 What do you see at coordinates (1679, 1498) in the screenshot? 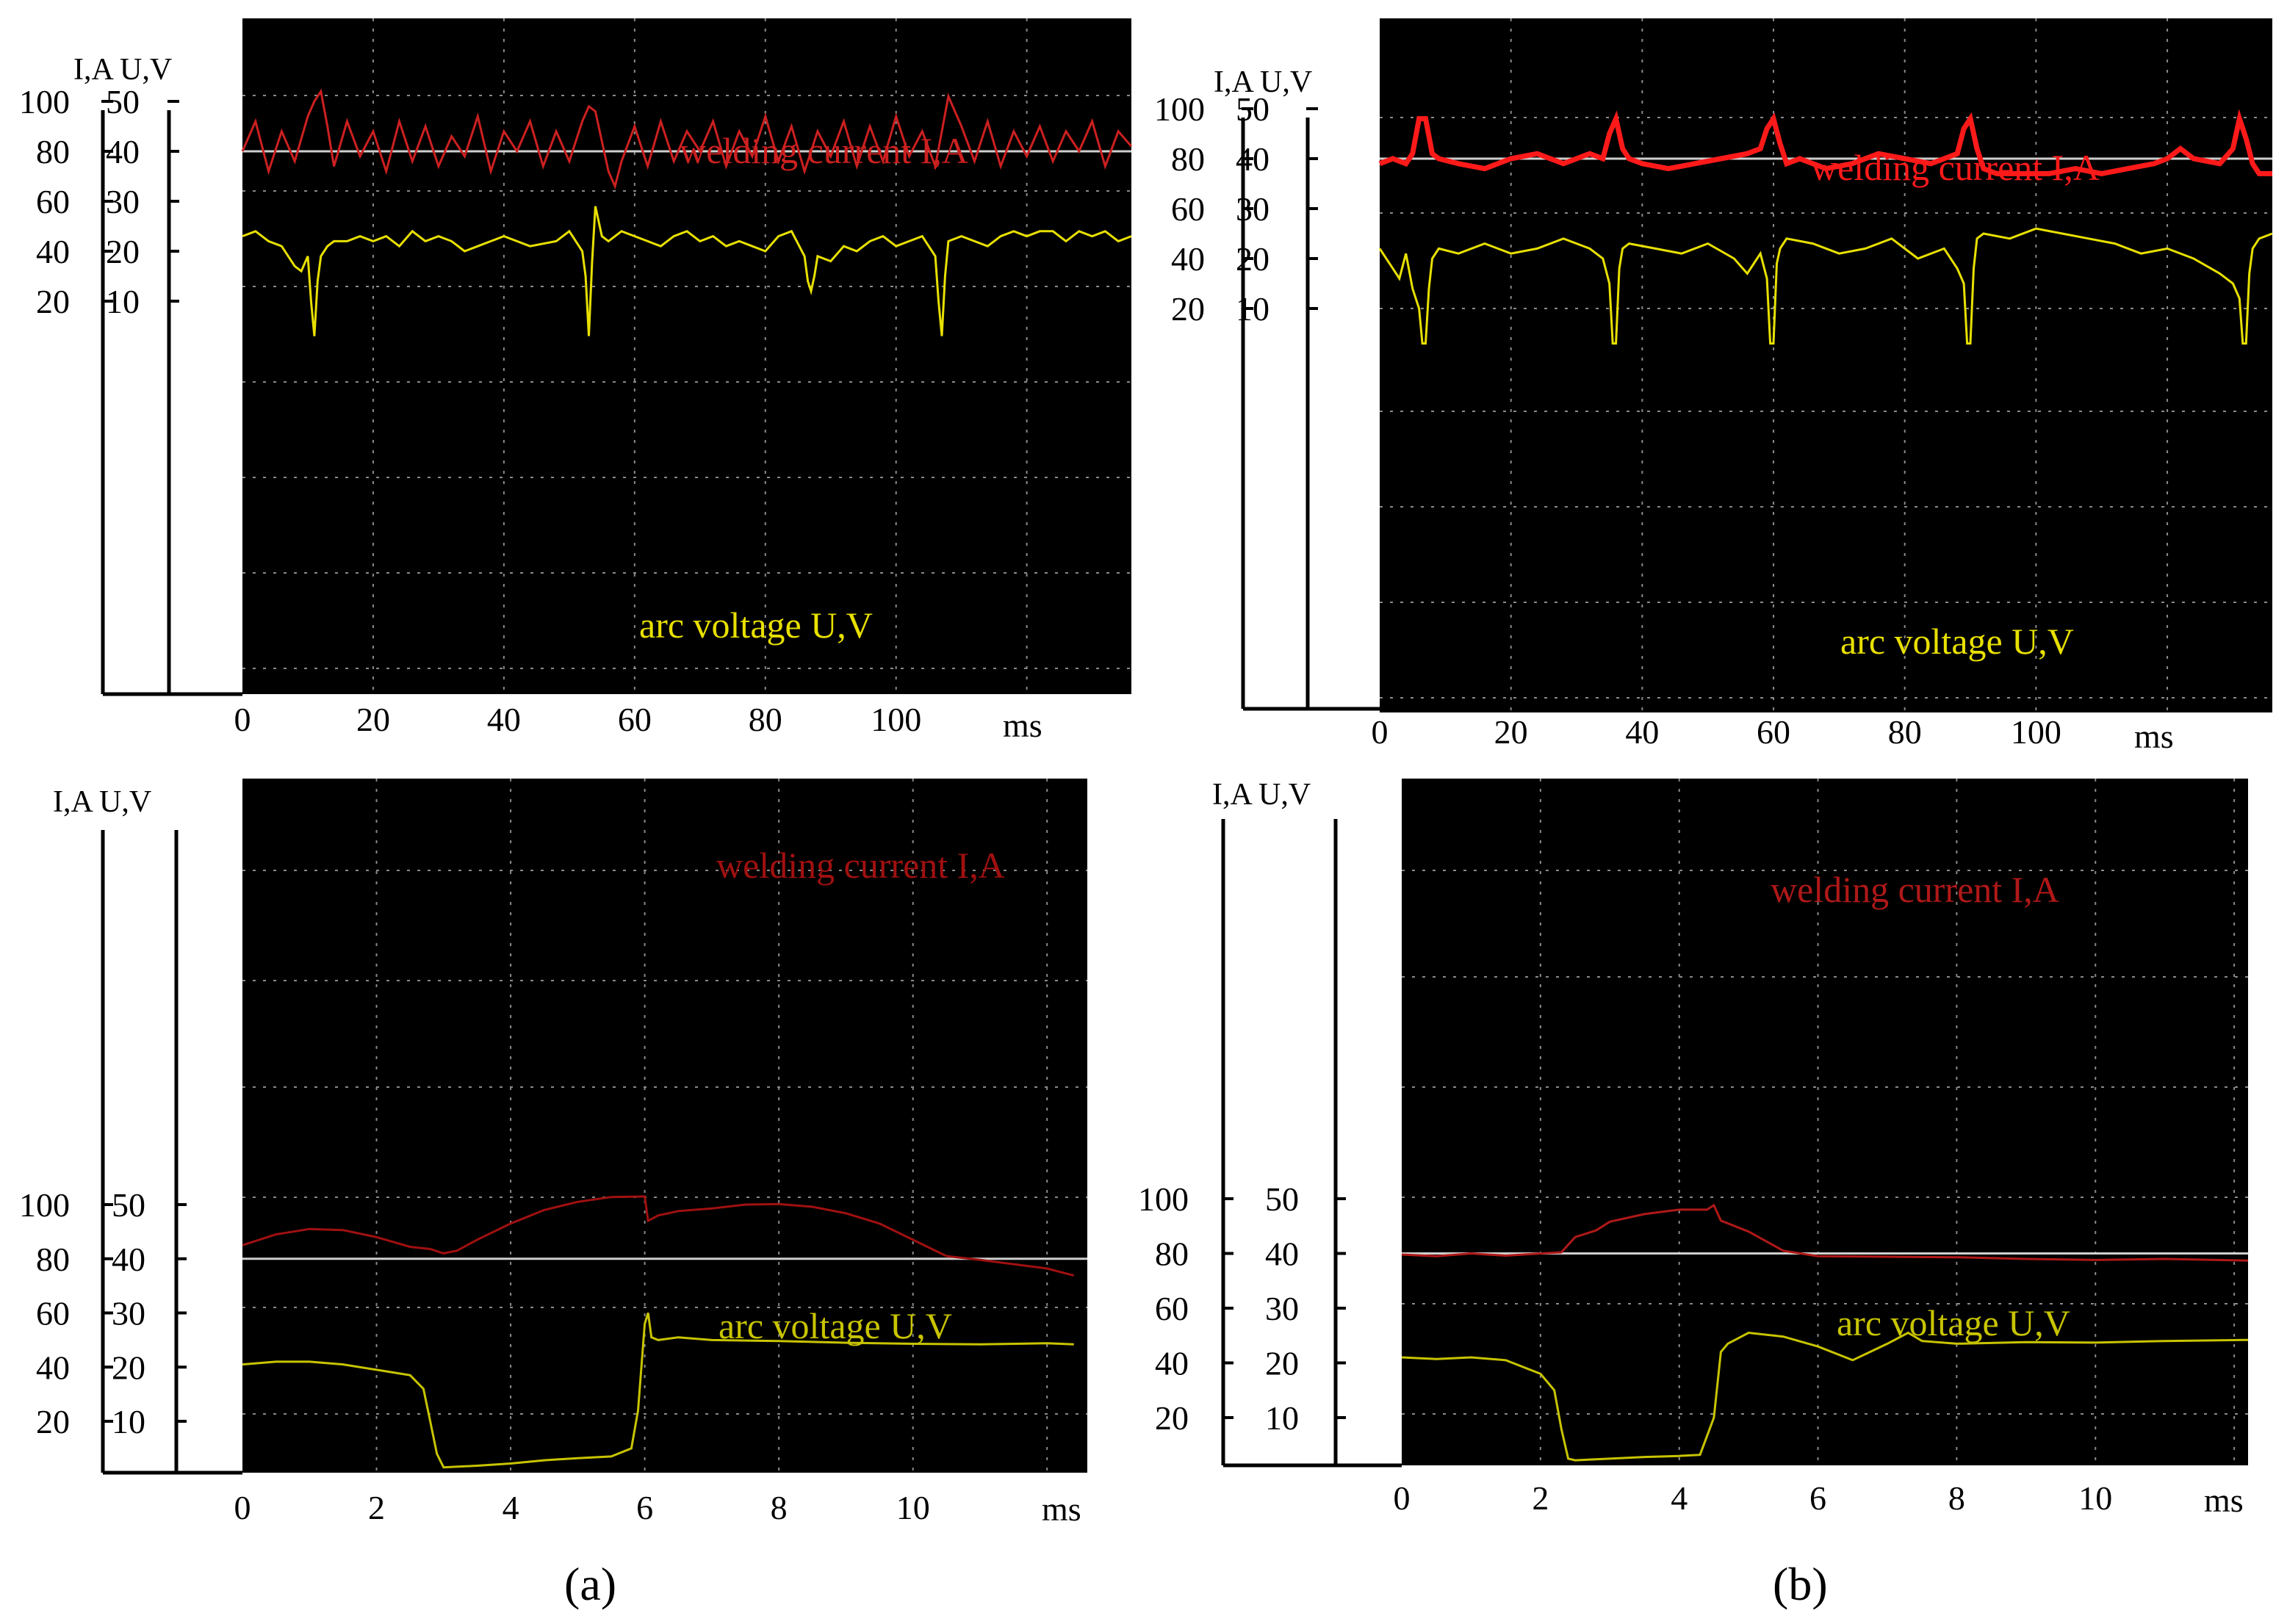
I see `x-tick-label: 4` at bounding box center [1679, 1498].